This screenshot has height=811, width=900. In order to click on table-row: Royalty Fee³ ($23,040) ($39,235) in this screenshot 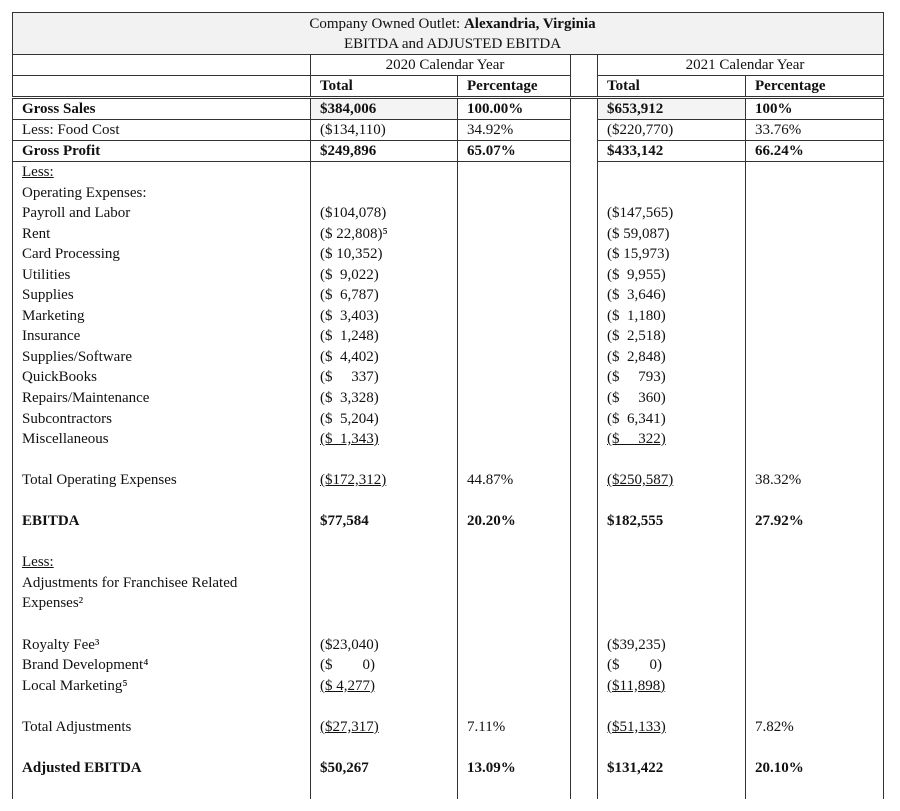, I will do `click(448, 645)`.